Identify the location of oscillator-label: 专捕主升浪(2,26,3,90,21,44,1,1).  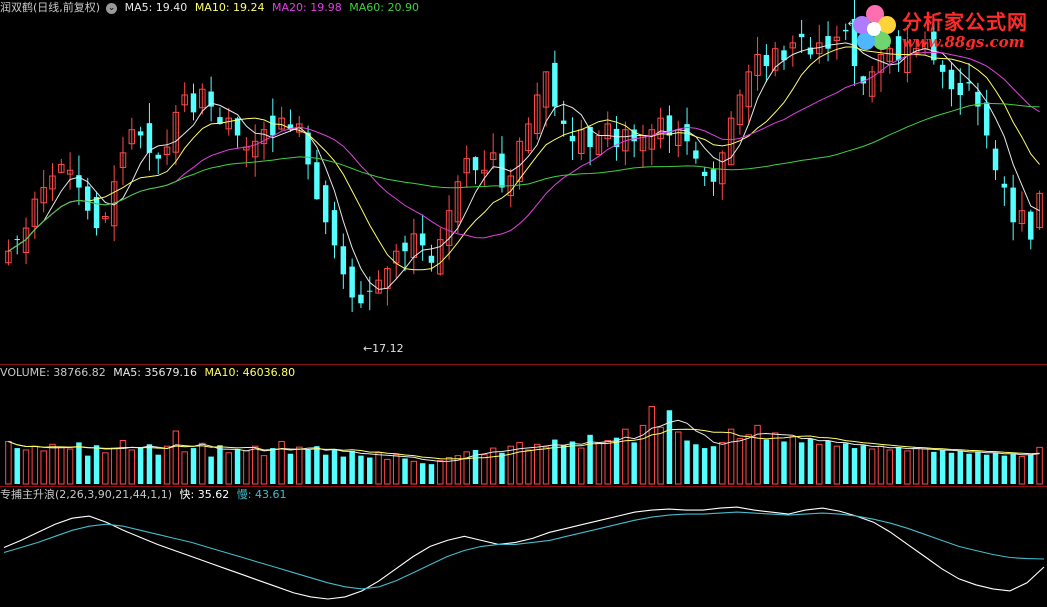
(86, 494).